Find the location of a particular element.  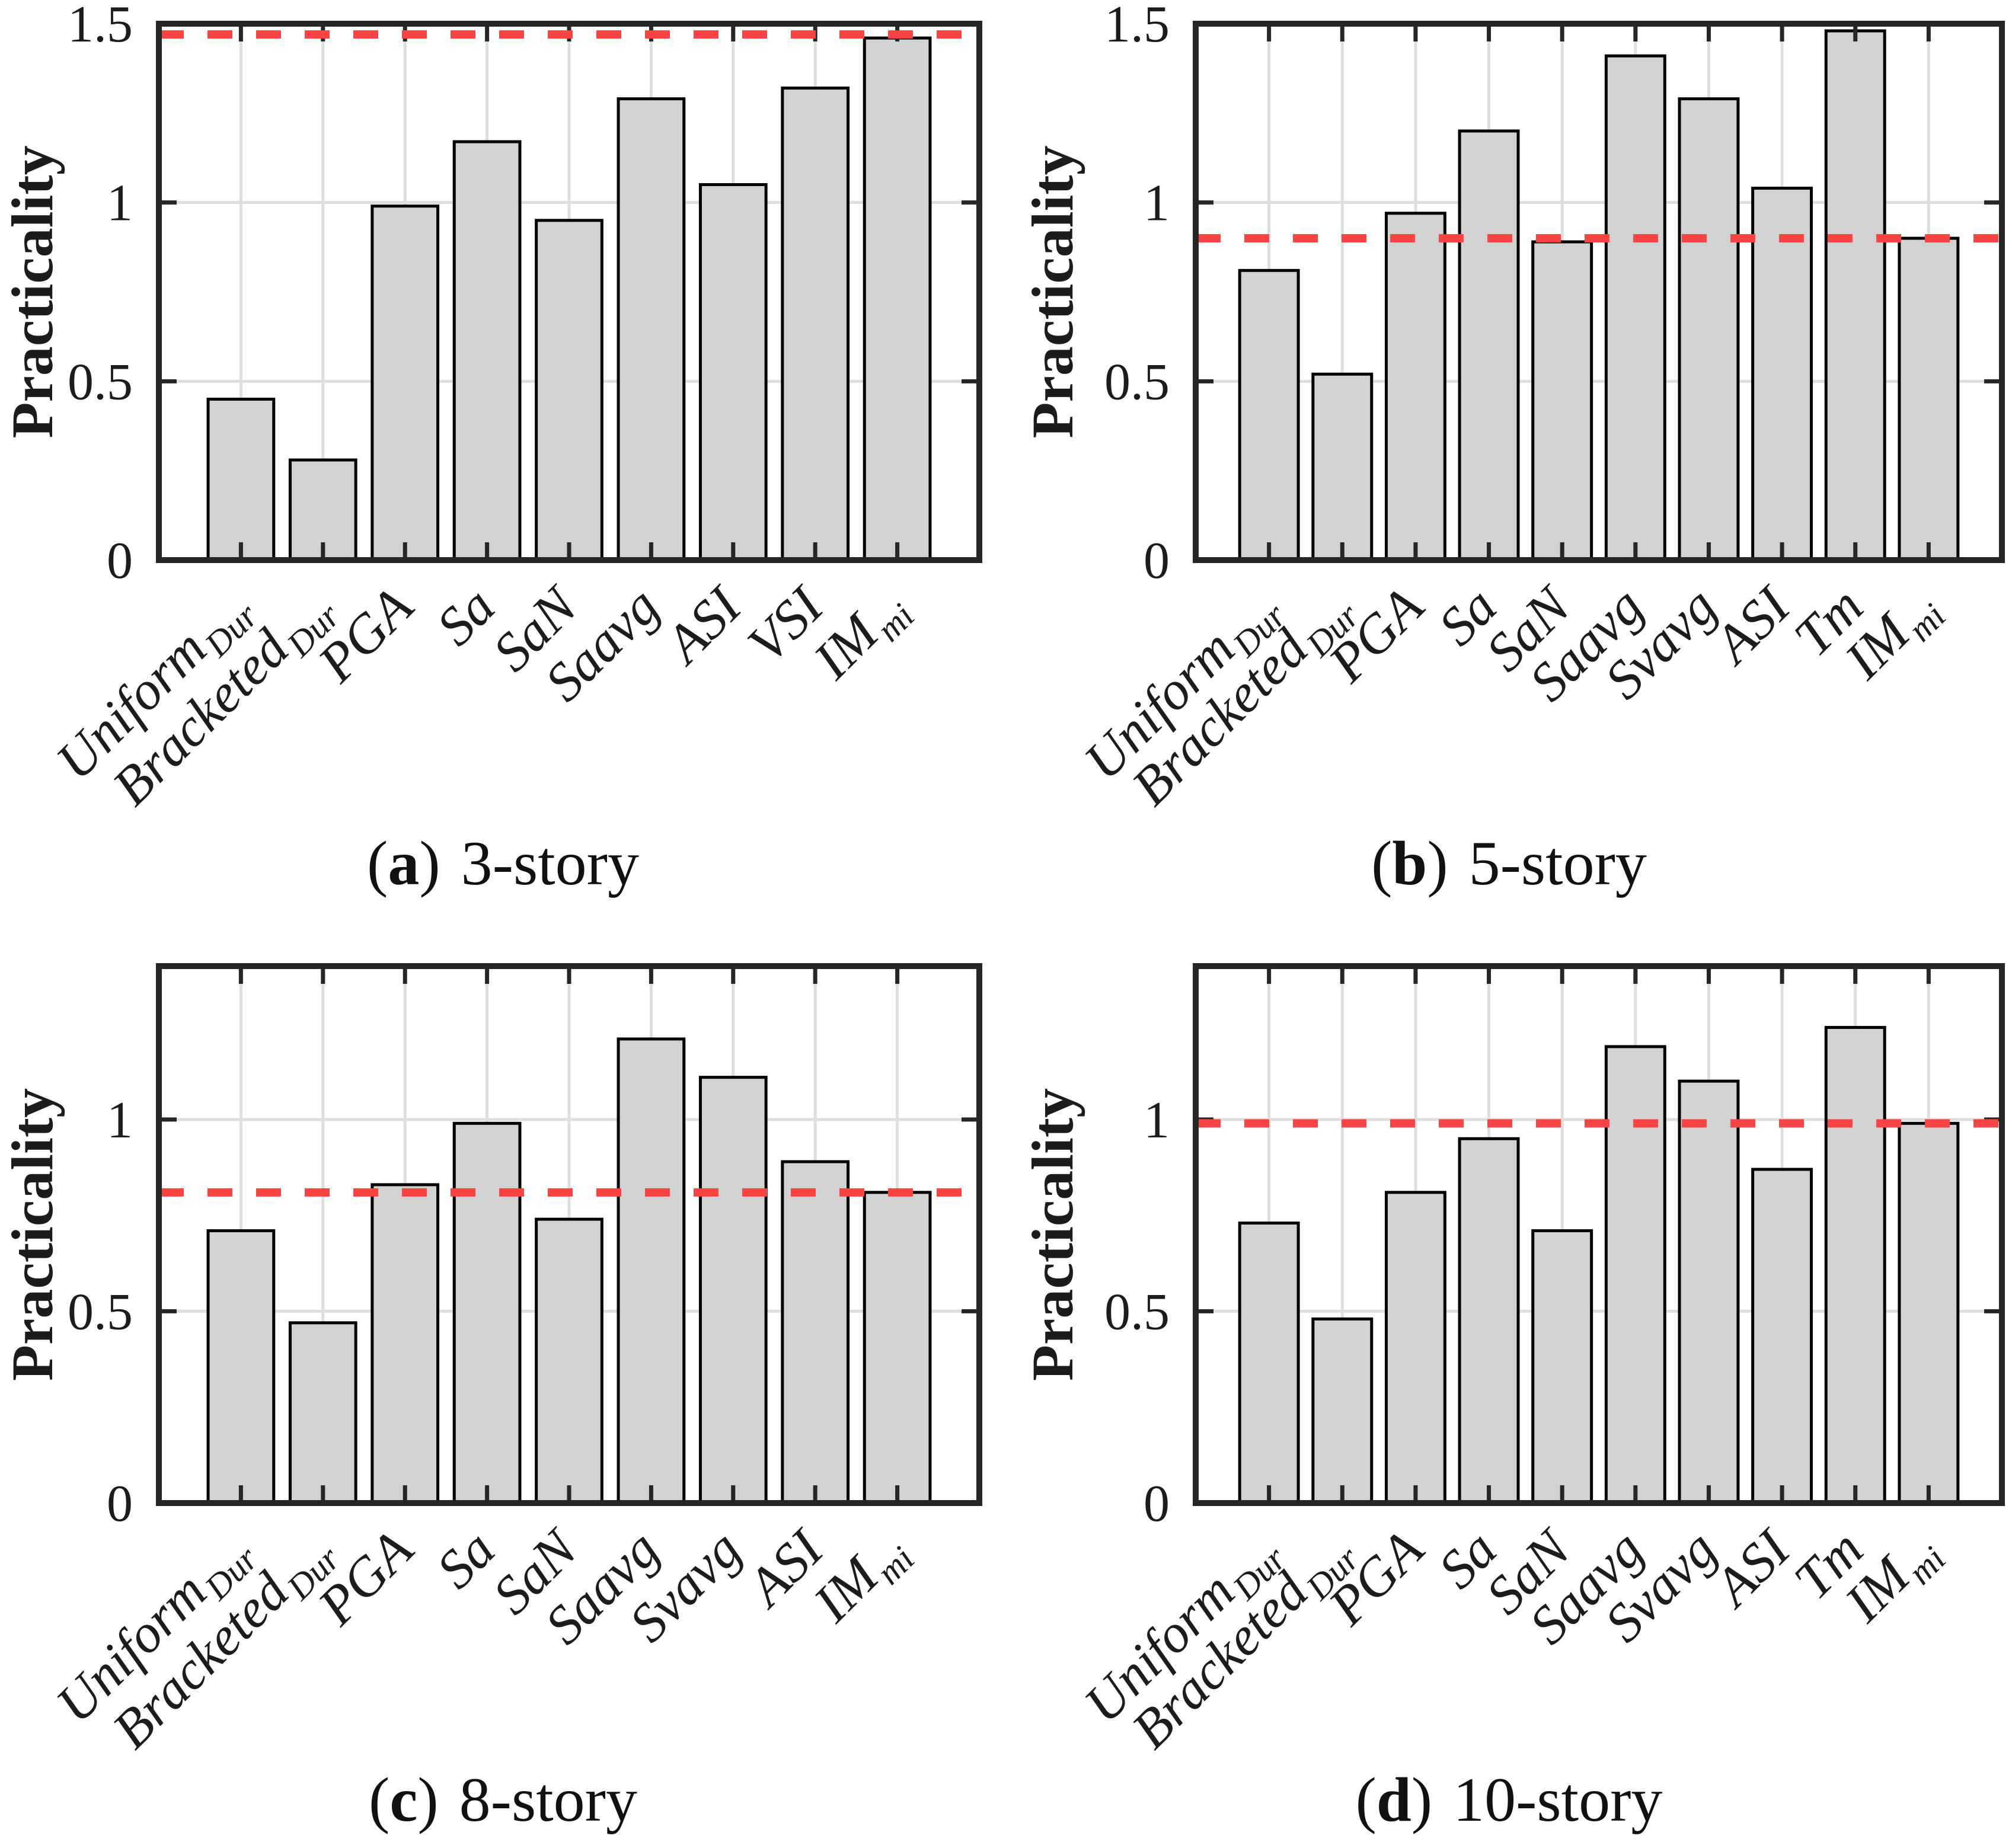

caption-a: (a) 3-story is located at coordinates (503, 863).